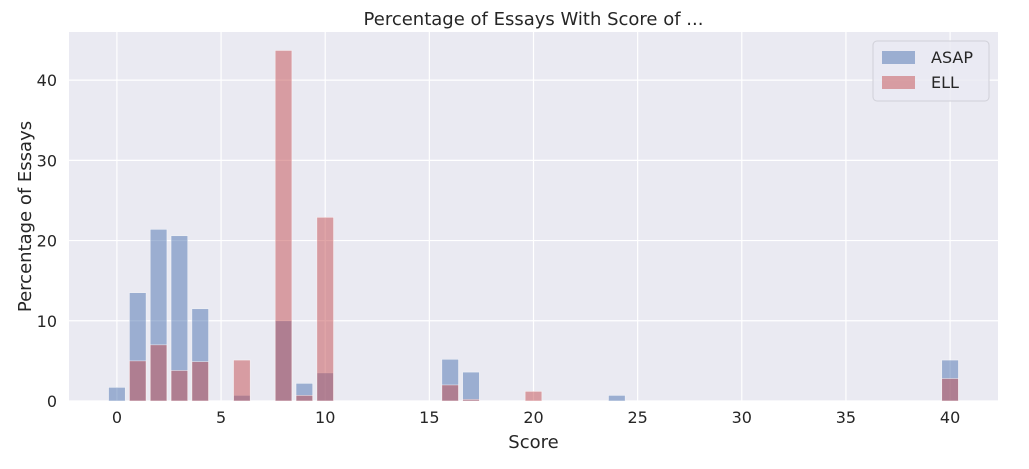 Image resolution: width=1029 pixels, height=469 pixels. I want to click on legend-label-asap: ASAP, so click(952, 57).